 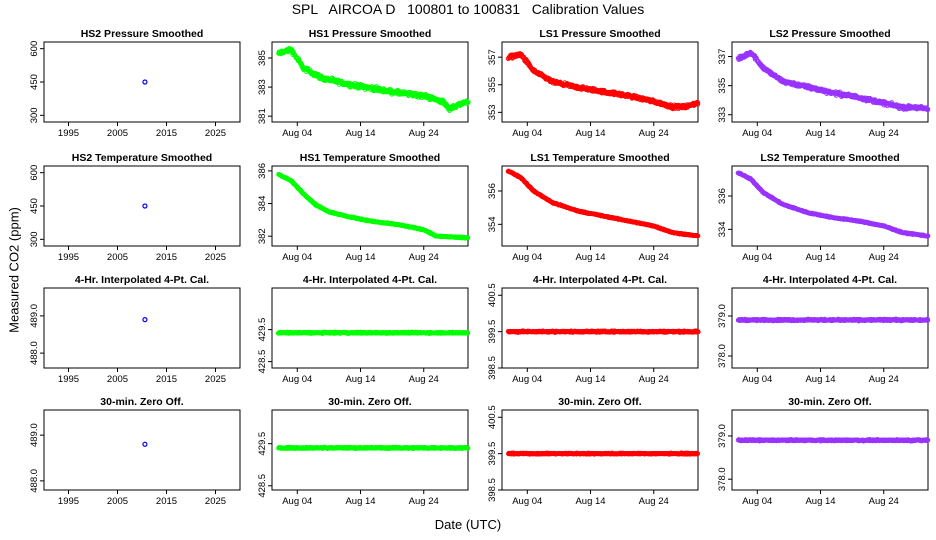 I want to click on chart-title: 30-min. Zero Off., so click(x=142, y=402).